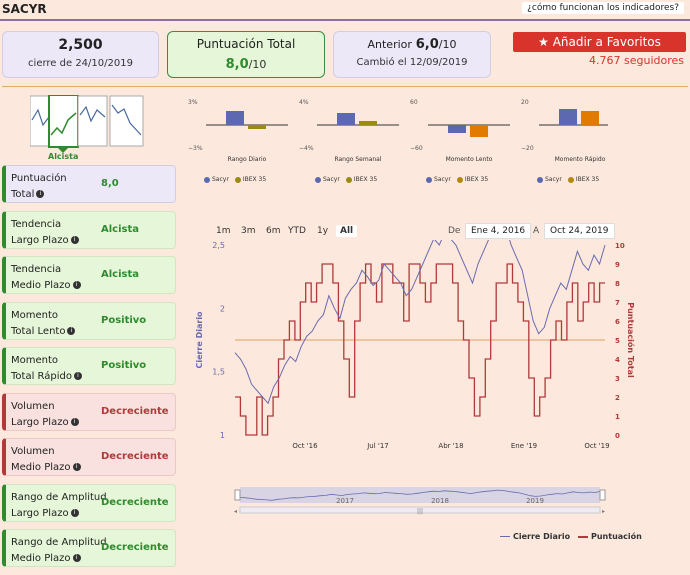 The image size is (690, 575). I want to click on navigator-handle-right, so click(602, 495).